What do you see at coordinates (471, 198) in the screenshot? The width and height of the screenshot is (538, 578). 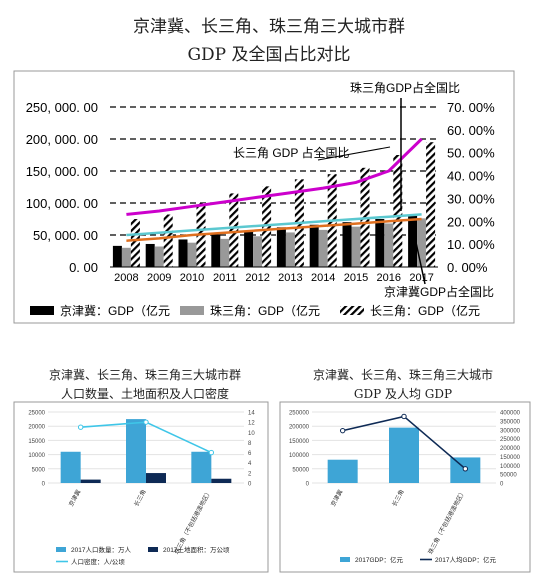 I see `y2-tick-label: 30. 00%` at bounding box center [471, 198].